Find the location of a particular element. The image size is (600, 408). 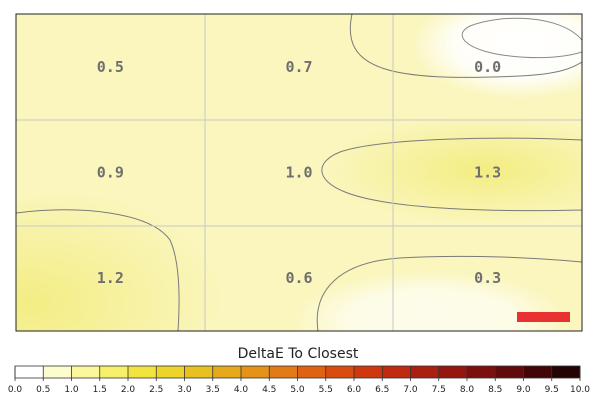

colorbar-tick-label: 2.0 is located at coordinates (128, 390).